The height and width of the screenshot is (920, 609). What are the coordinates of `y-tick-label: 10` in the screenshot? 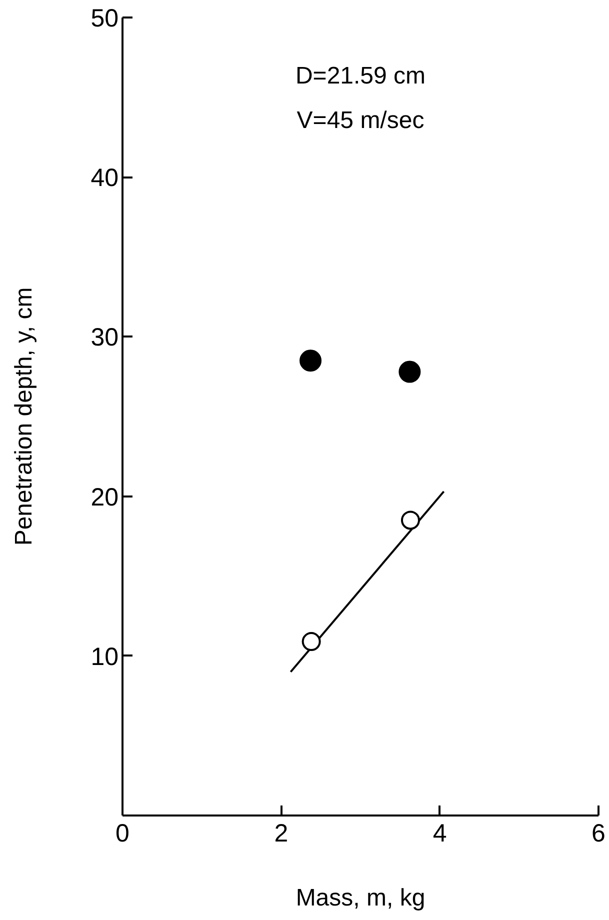 It's located at (104, 656).